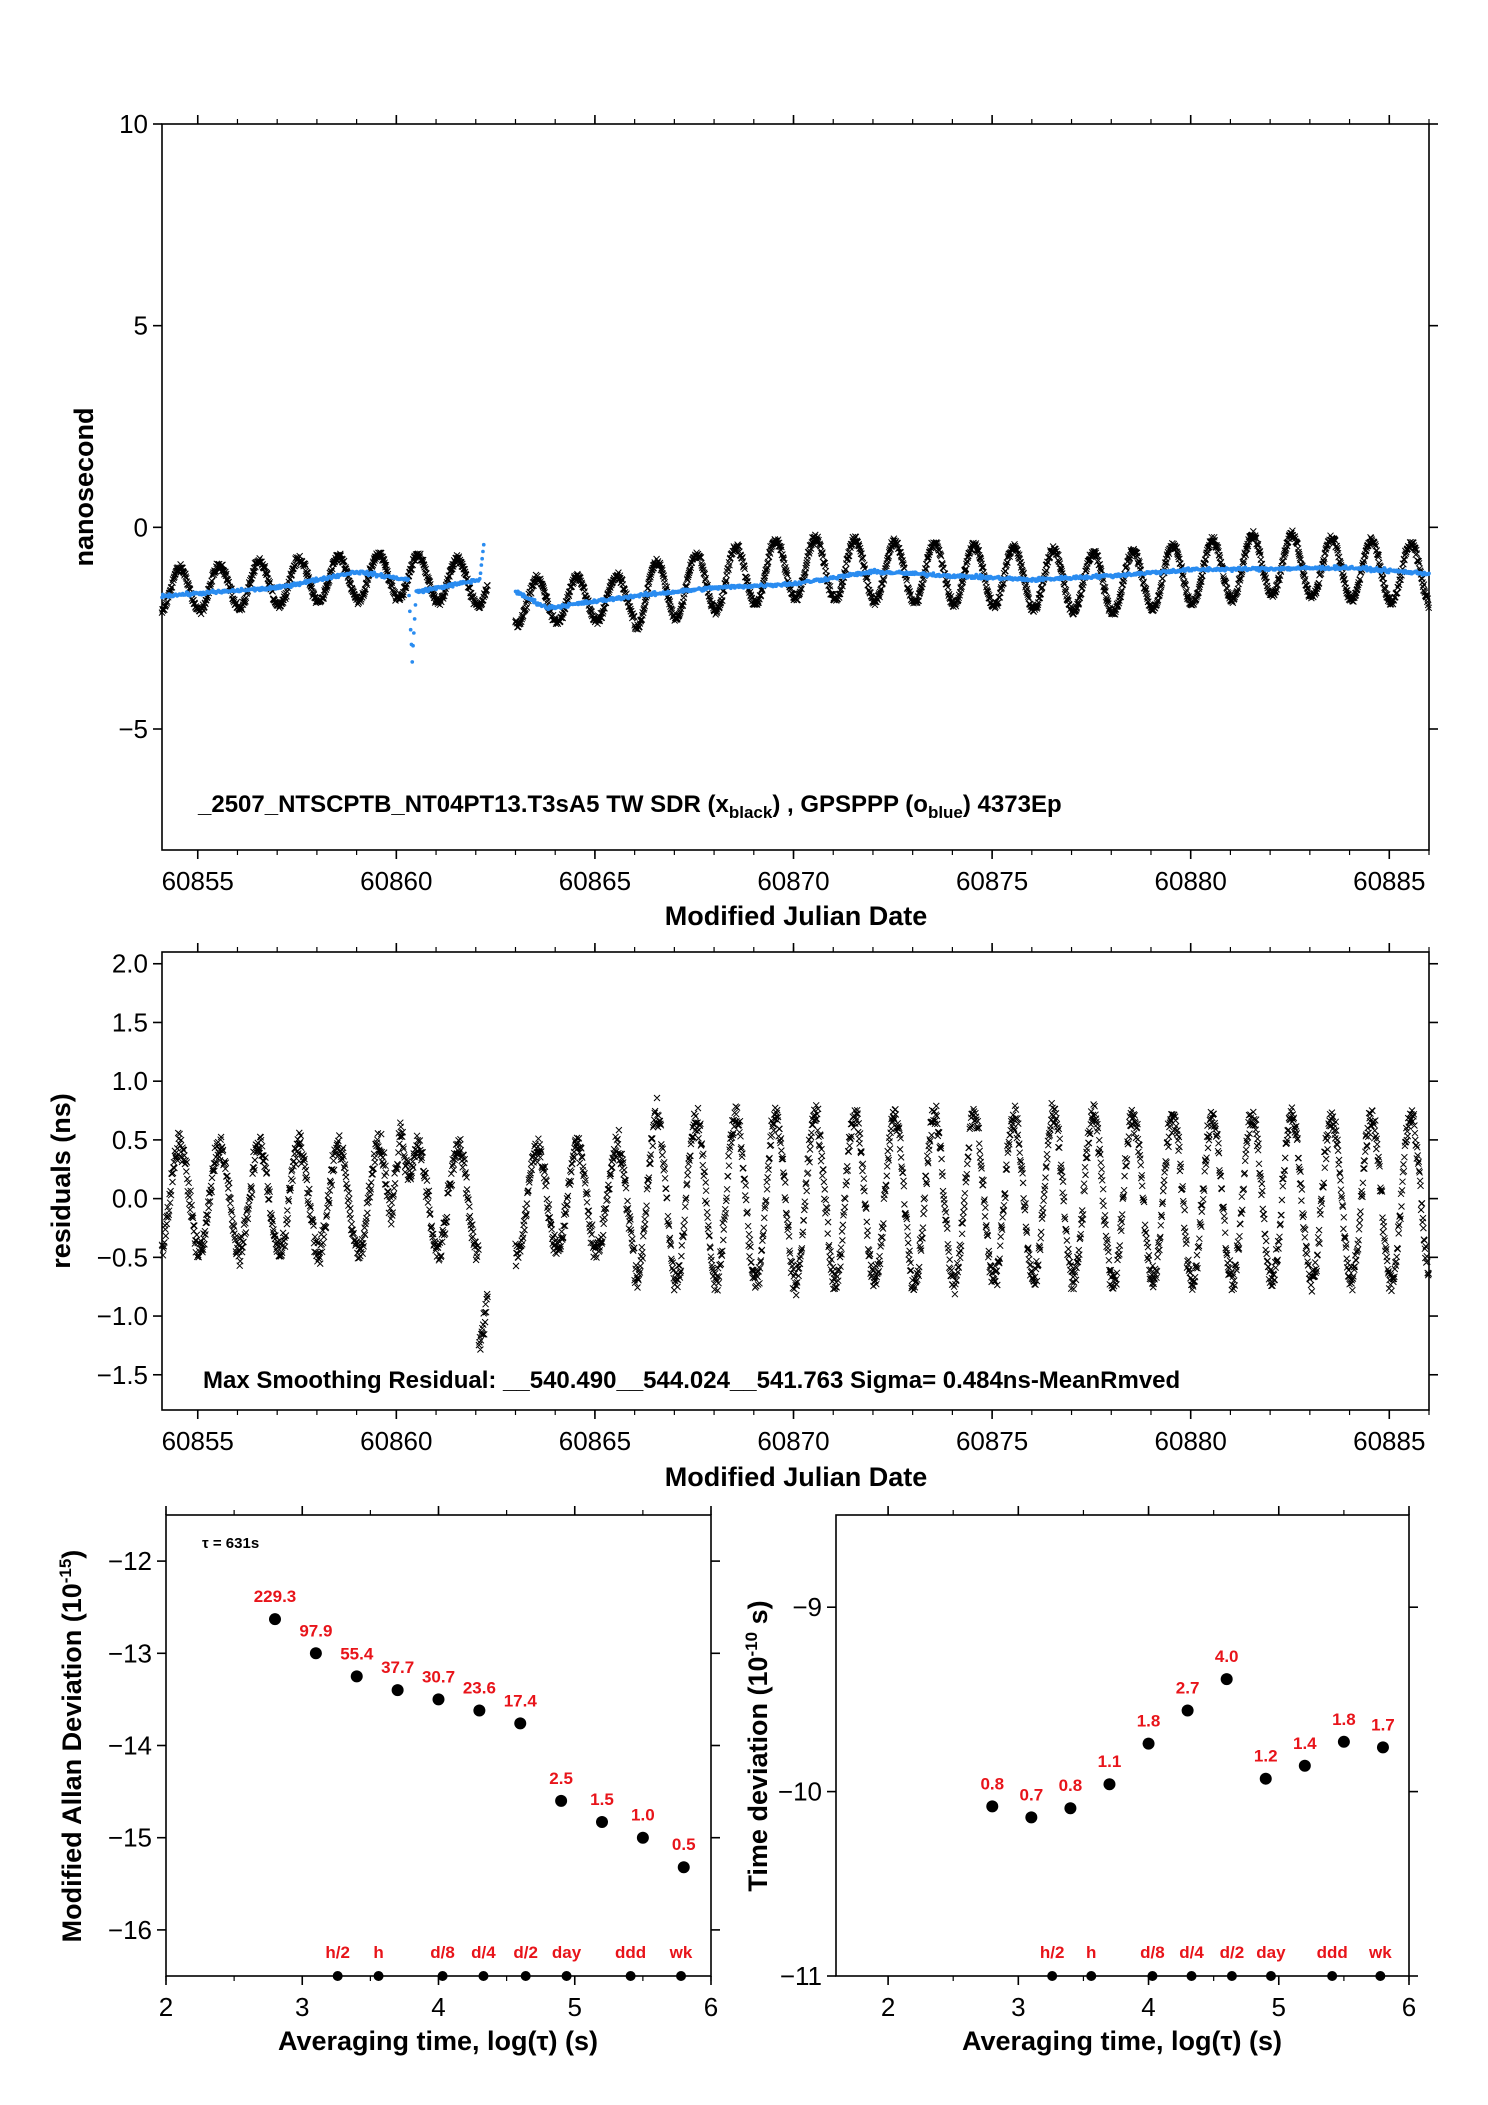 This screenshot has height=2105, width=1488. Describe the element at coordinates (796, 916) in the screenshot. I see `phase-xlabel: Modified Julian Date` at that location.